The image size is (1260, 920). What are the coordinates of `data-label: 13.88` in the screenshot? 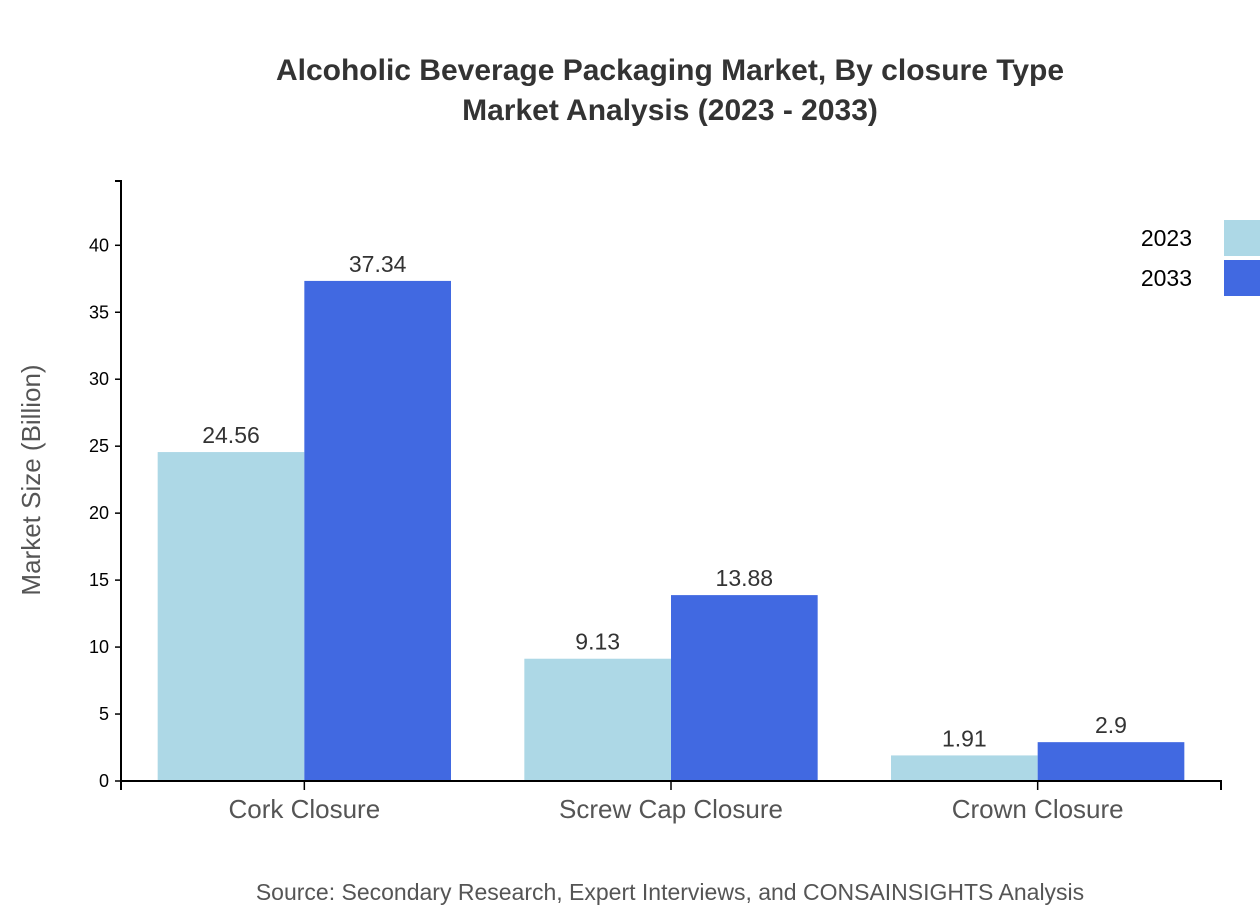 It's located at (745, 578).